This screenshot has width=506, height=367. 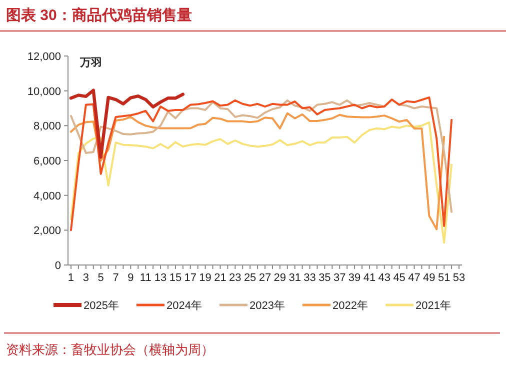 I want to click on legend-label: 2023年, so click(x=267, y=306).